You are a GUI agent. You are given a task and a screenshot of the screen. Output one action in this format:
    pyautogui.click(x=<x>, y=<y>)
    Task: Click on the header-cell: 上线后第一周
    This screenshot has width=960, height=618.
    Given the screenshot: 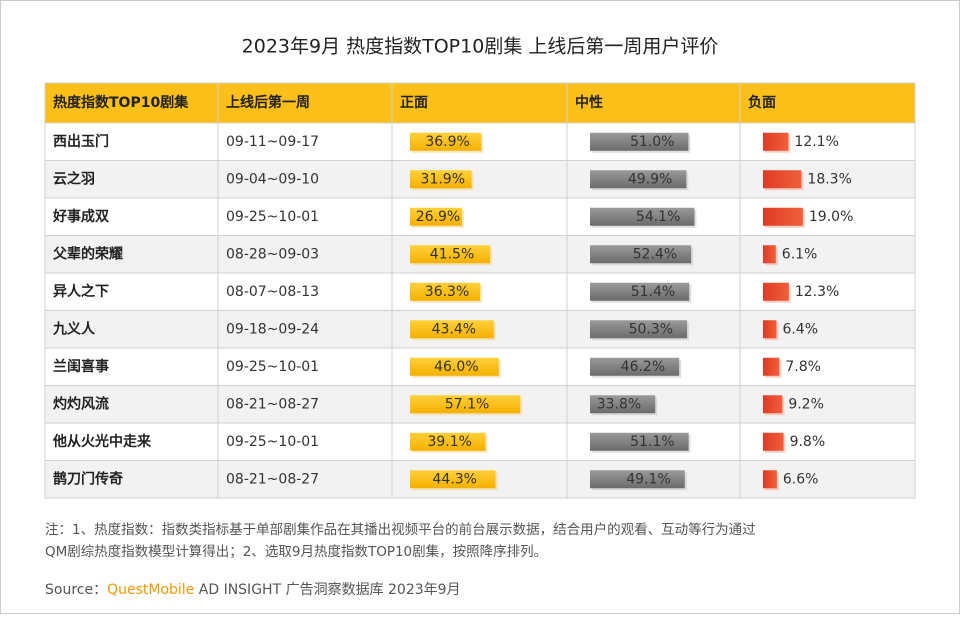 What is the action you would take?
    pyautogui.click(x=268, y=102)
    